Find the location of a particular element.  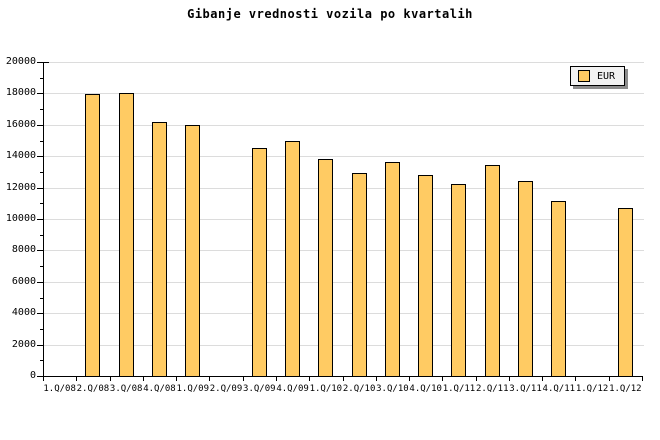

x-axis-label-15: 4.Q/11 is located at coordinates (559, 389).